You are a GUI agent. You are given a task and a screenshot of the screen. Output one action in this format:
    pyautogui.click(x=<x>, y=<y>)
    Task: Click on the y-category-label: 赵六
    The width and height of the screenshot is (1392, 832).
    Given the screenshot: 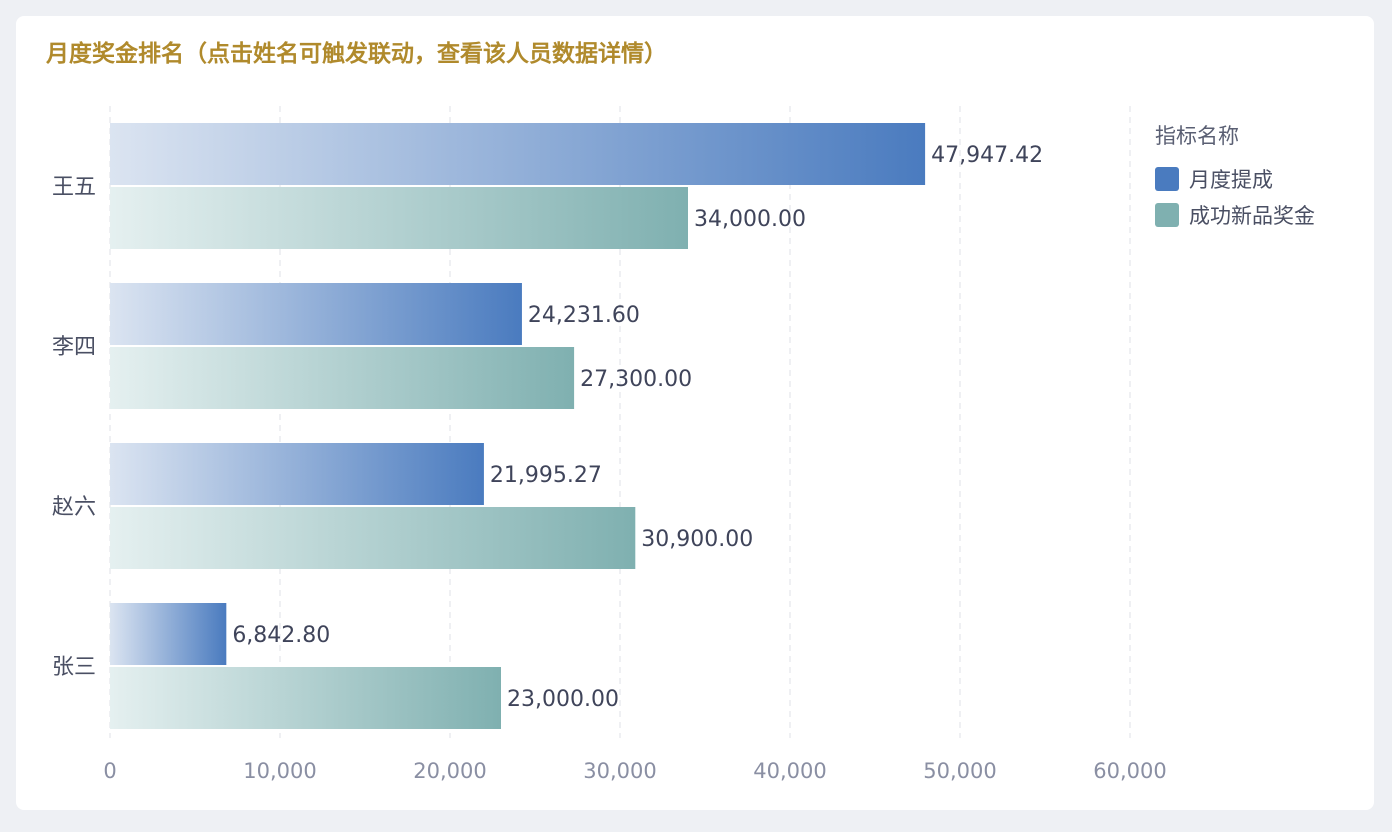 What is the action you would take?
    pyautogui.click(x=74, y=507)
    